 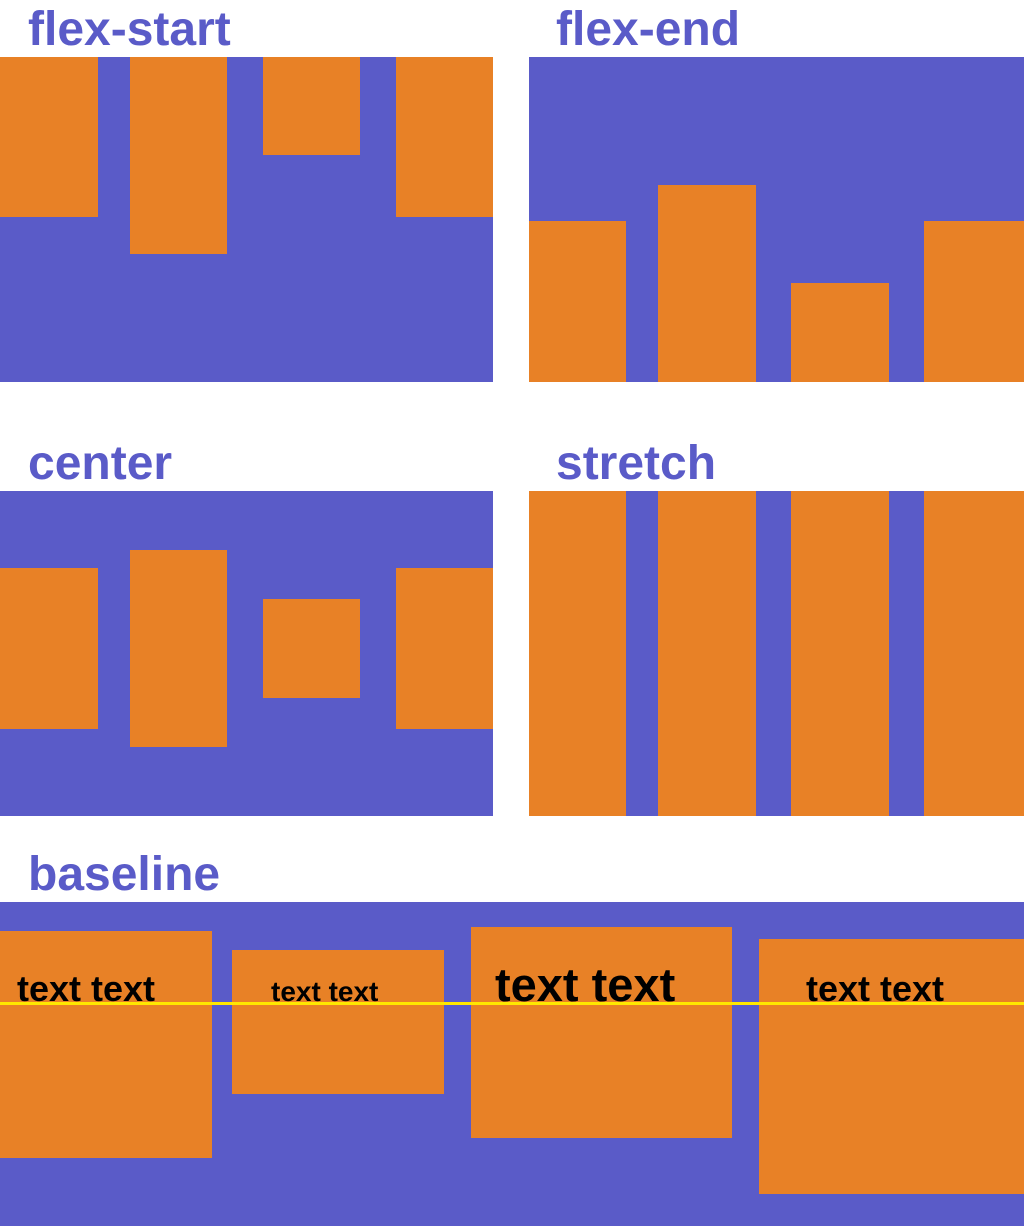 I want to click on stretch-title: stretch, so click(x=636, y=463).